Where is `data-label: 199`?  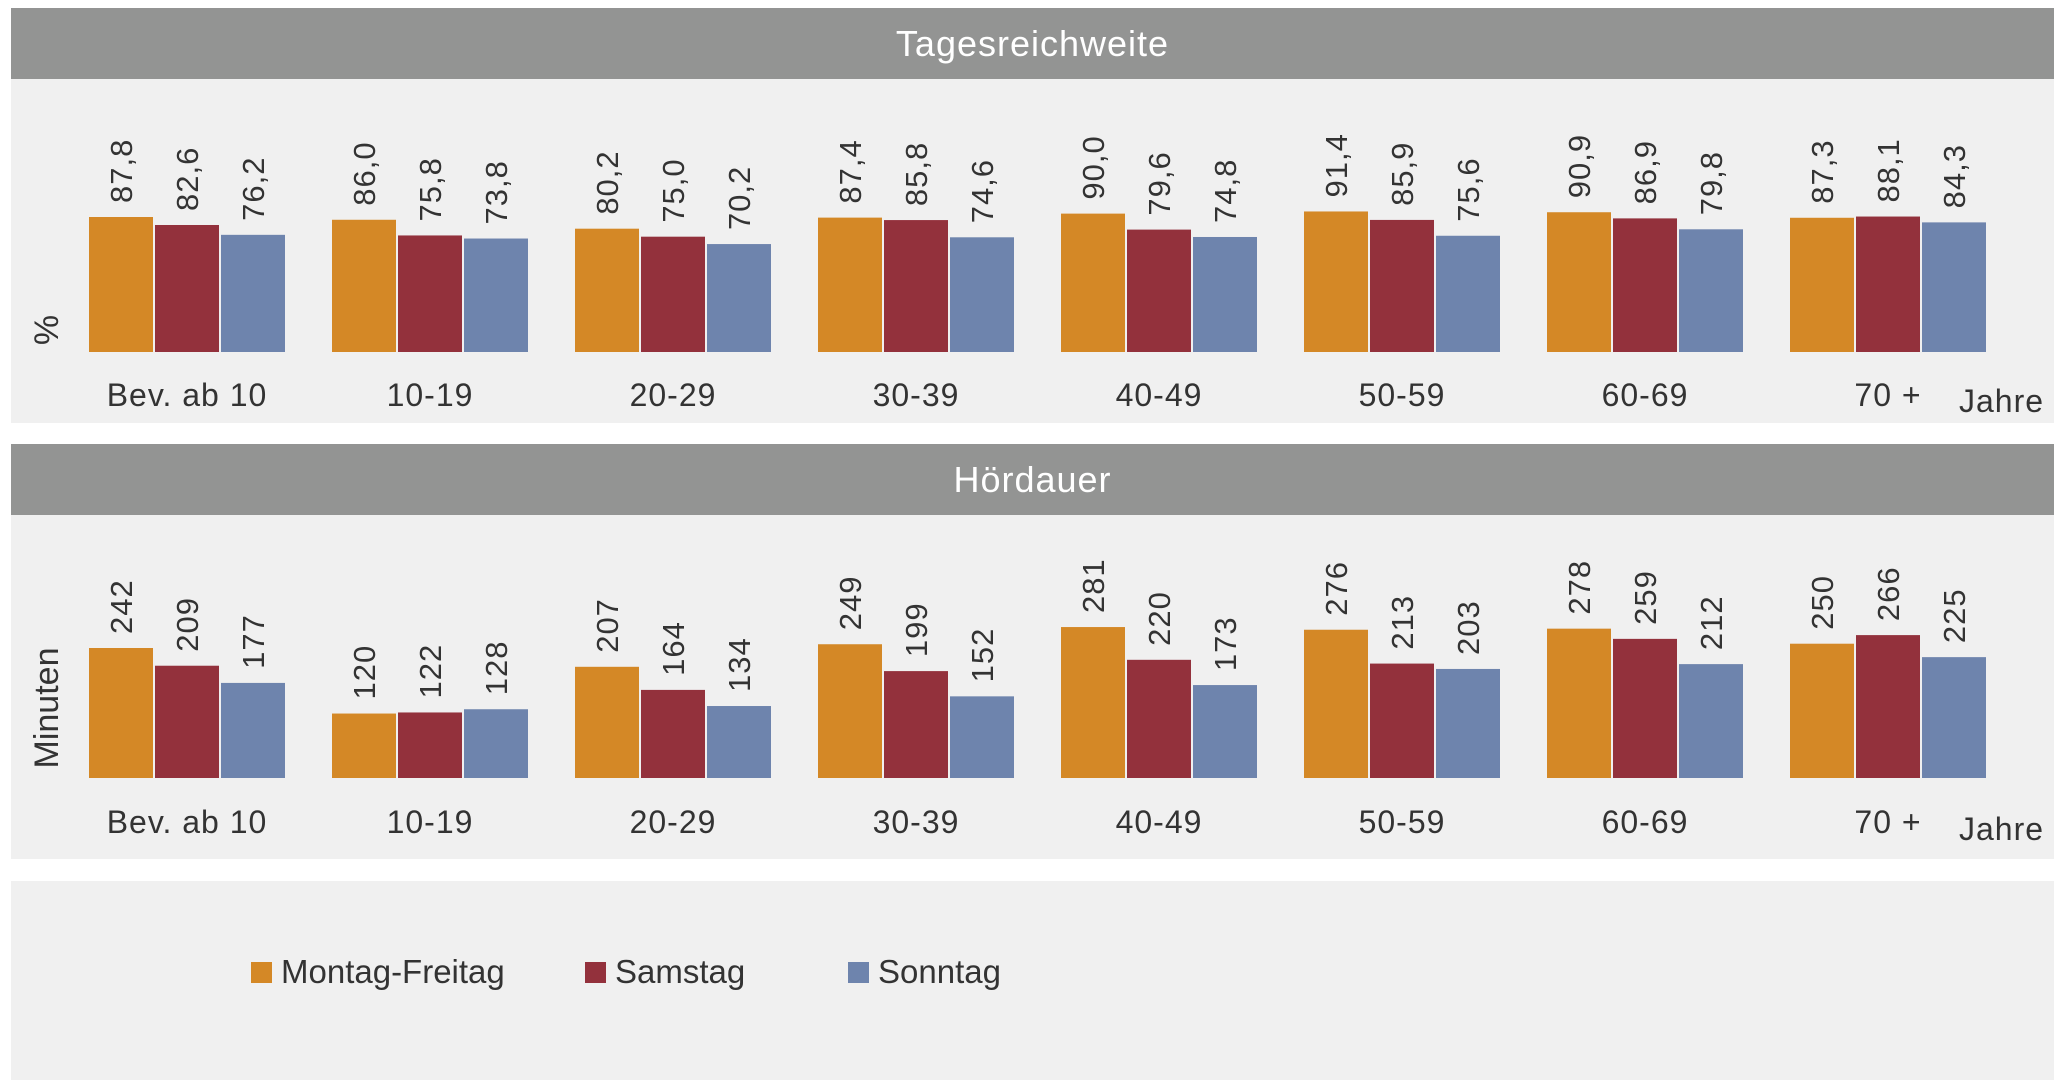 data-label: 199 is located at coordinates (916, 629).